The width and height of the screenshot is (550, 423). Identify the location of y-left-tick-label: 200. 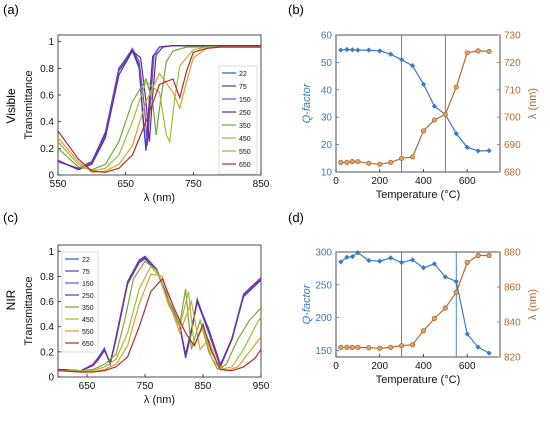
(323, 318).